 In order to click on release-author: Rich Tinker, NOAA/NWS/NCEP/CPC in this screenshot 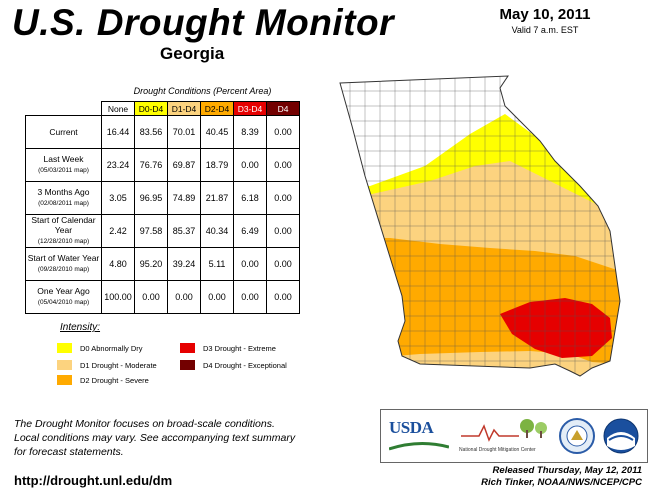, I will do `click(561, 482)`.